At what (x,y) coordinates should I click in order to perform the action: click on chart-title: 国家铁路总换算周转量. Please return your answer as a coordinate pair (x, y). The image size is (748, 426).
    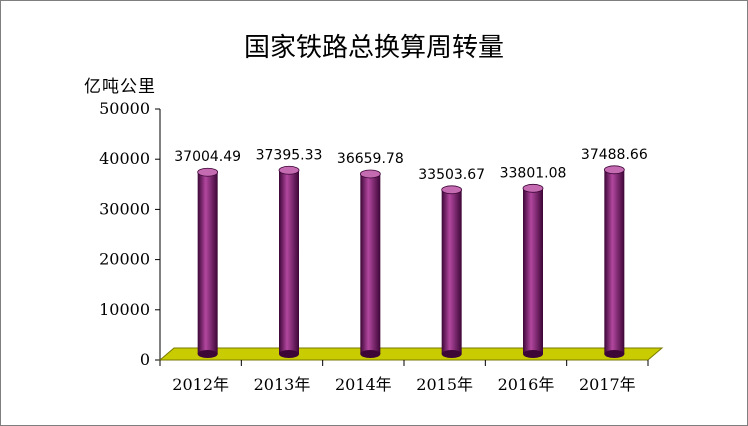
    Looking at the image, I should click on (373, 48).